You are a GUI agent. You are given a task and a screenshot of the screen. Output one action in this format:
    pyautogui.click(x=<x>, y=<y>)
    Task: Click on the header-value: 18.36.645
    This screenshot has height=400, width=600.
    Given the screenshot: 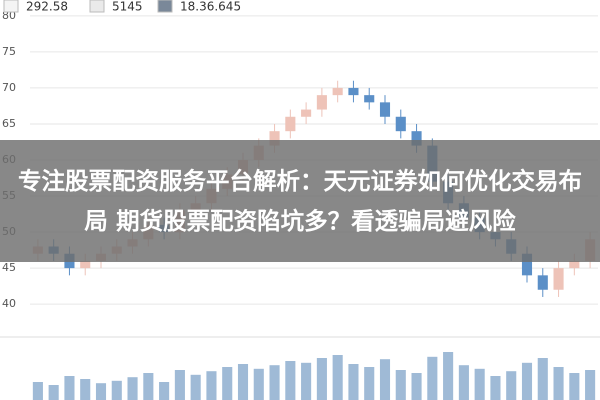 What is the action you would take?
    pyautogui.click(x=210, y=7)
    